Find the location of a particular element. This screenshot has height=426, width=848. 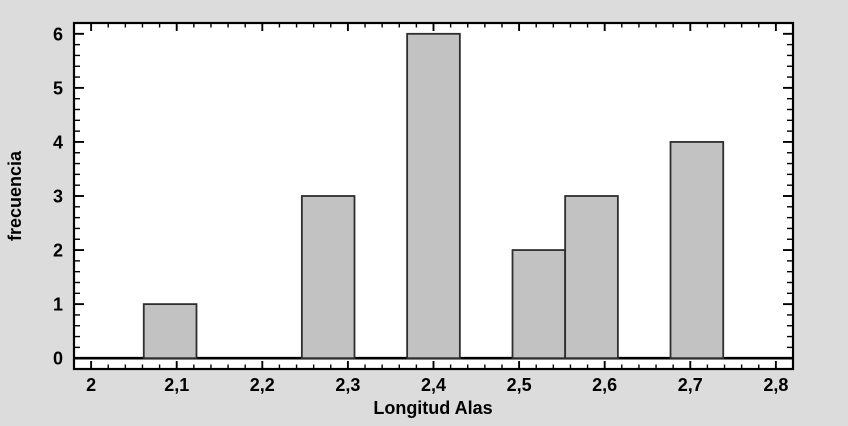

x-tick-label: 2,5 is located at coordinates (519, 385).